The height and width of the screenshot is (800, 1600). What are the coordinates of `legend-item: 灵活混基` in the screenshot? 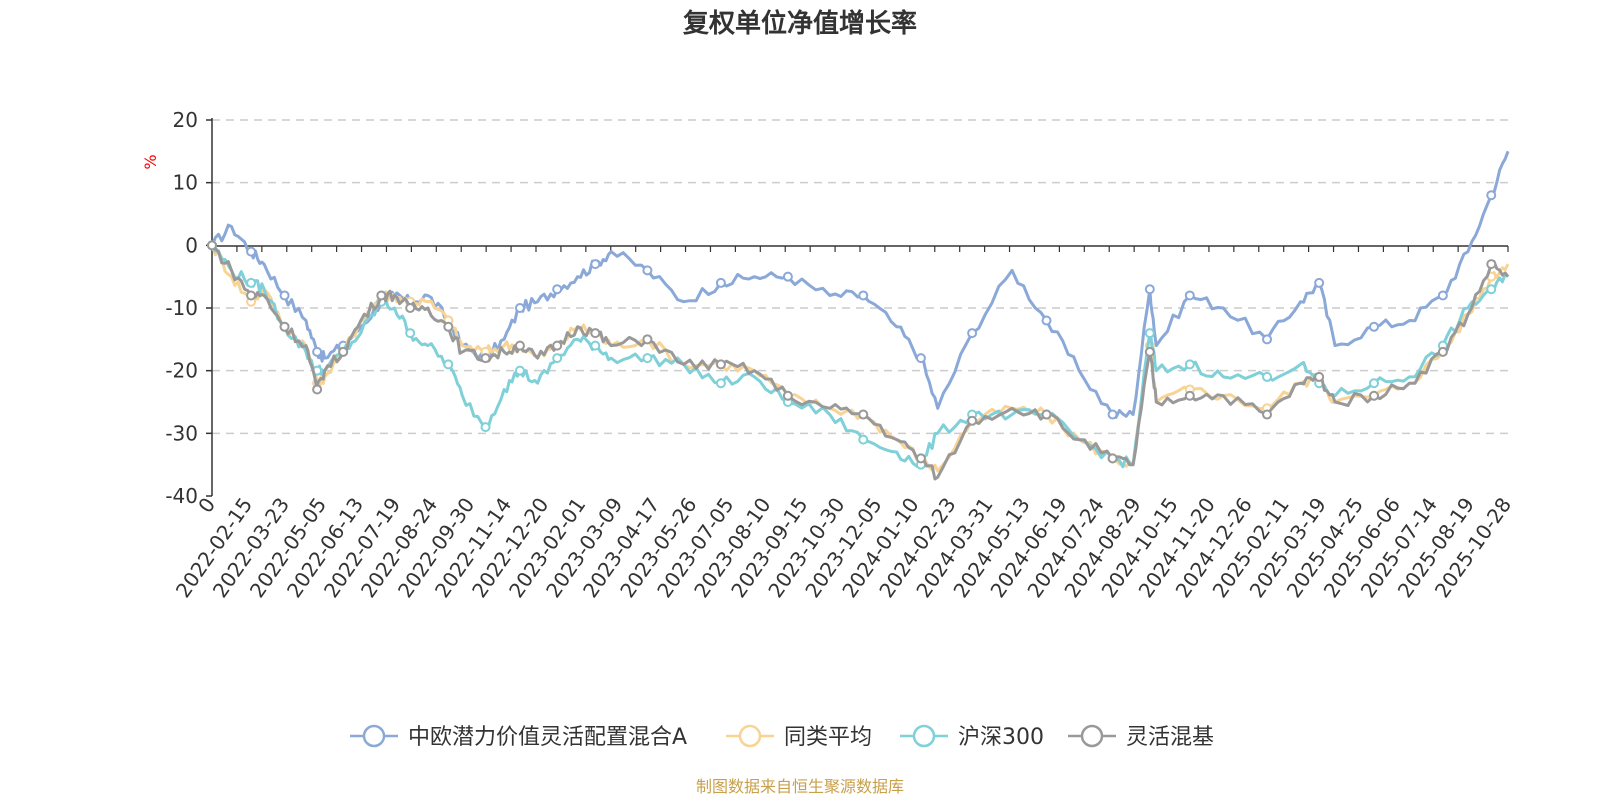 It's located at (1141, 737).